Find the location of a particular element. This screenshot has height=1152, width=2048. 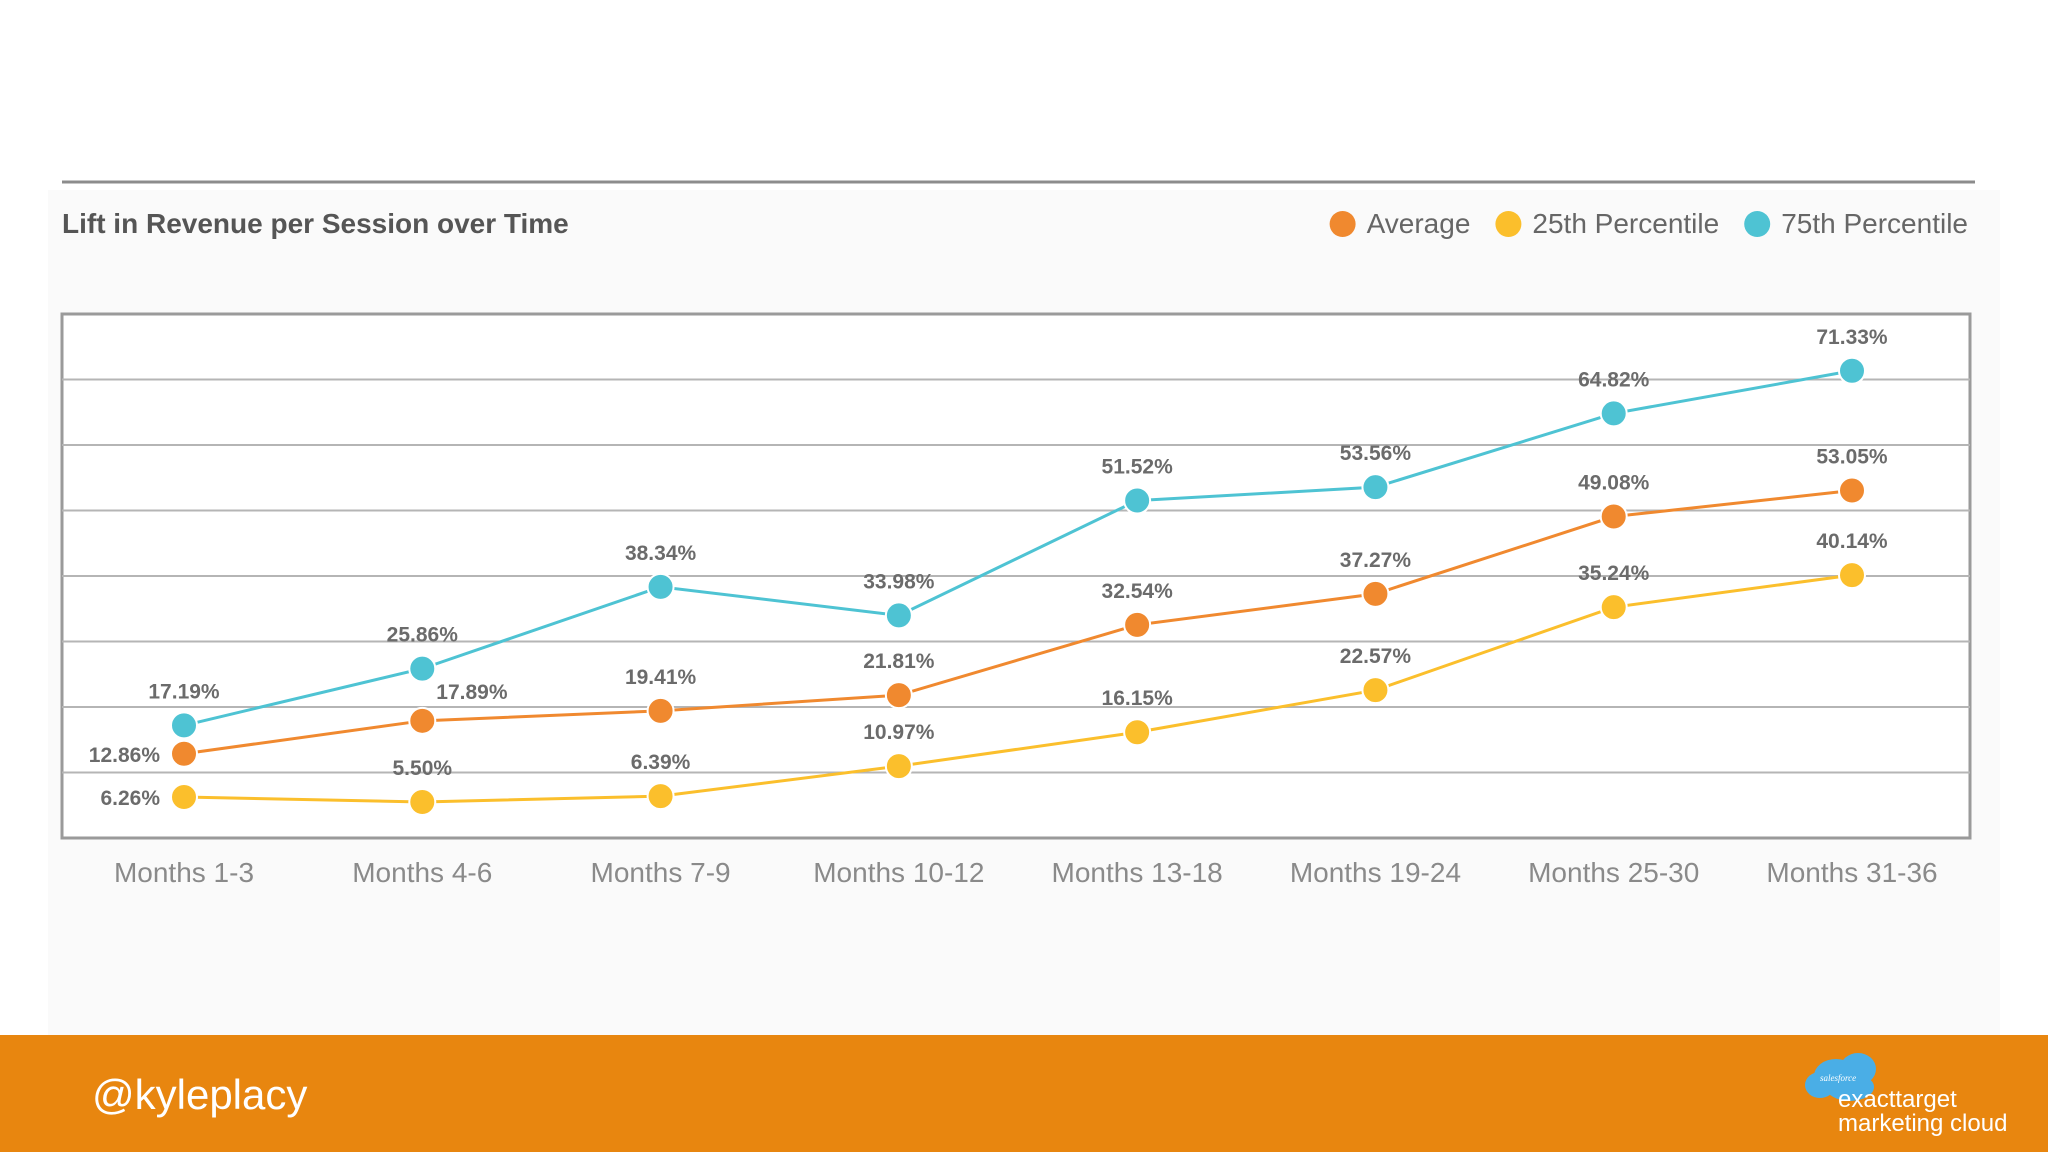

data-label: 71.33% is located at coordinates (1852, 337).